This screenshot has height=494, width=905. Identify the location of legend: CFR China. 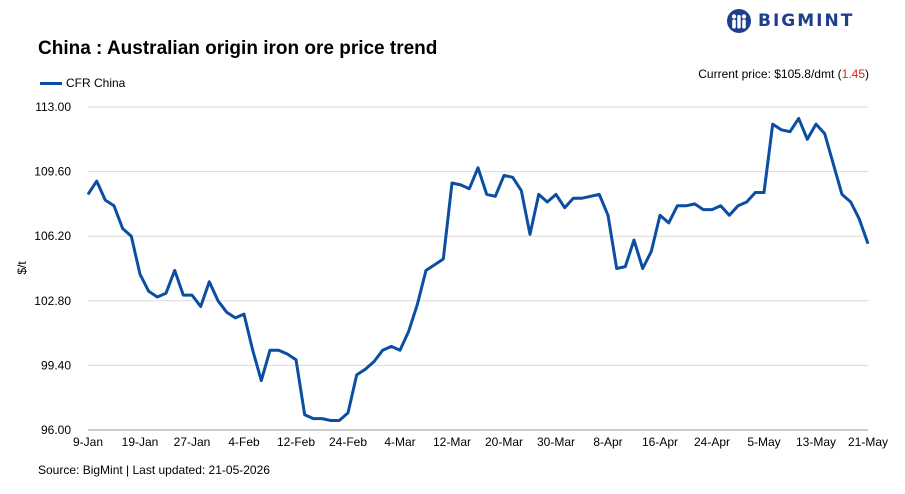
(82, 83).